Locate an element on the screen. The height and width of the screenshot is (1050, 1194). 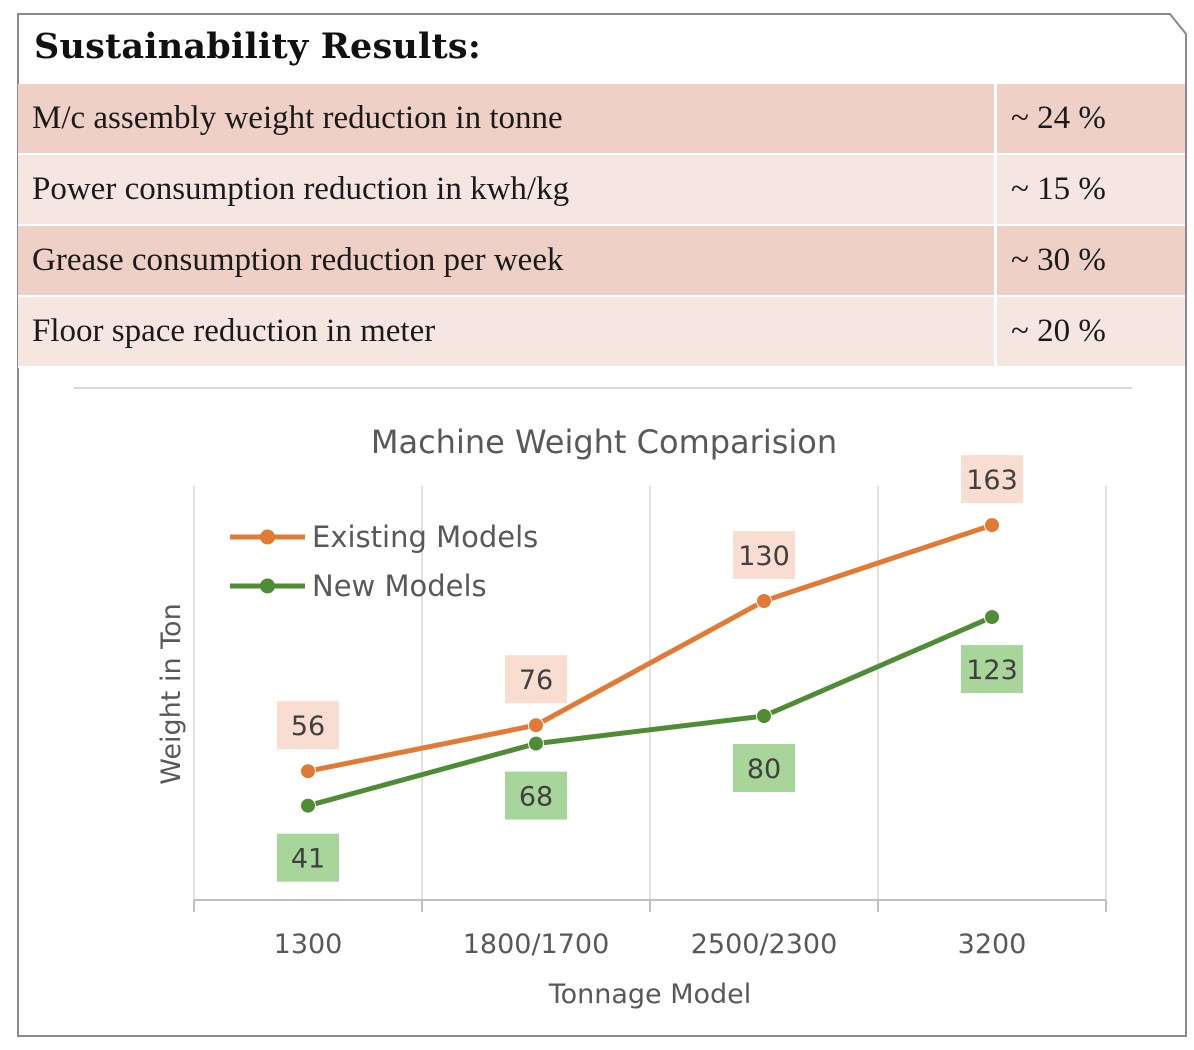
data-label: 41 is located at coordinates (308, 859).